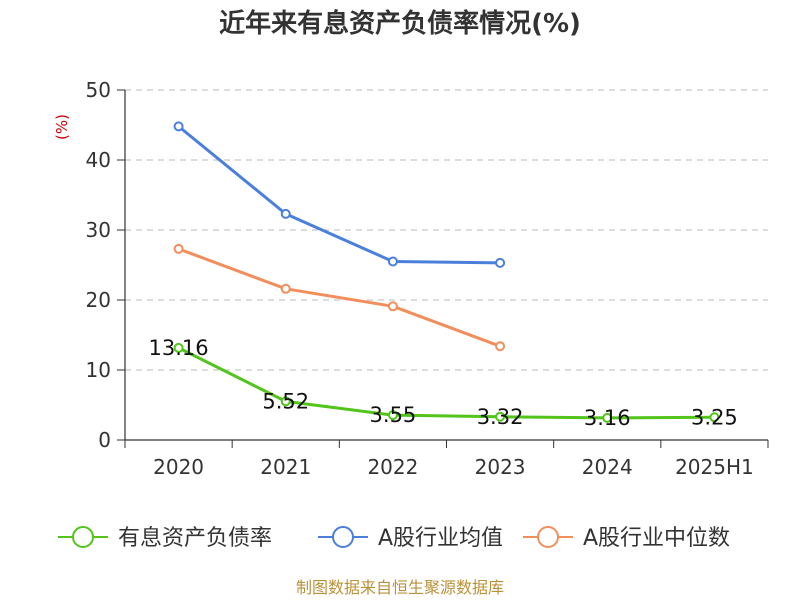  I want to click on data-label: 5.52, so click(285, 401).